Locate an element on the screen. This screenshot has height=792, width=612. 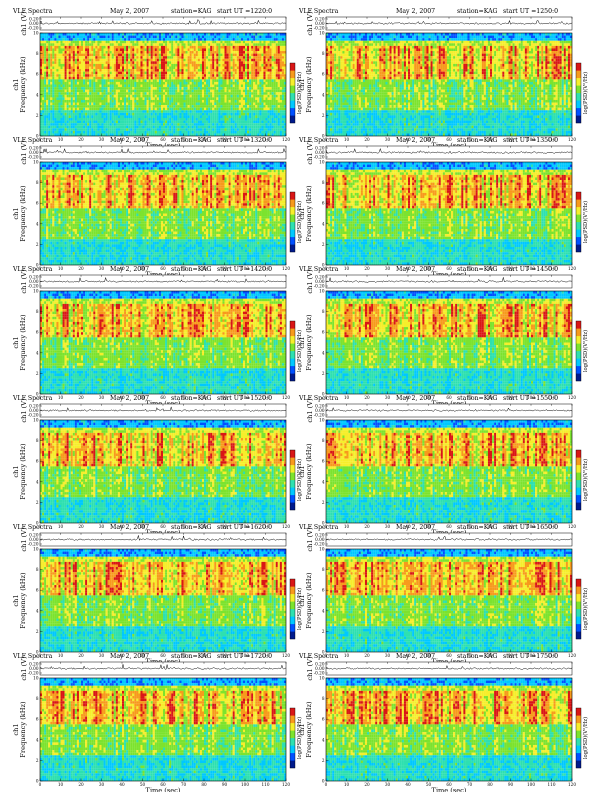
panel-title: VLF Spectra is located at coordinates (32, 11).